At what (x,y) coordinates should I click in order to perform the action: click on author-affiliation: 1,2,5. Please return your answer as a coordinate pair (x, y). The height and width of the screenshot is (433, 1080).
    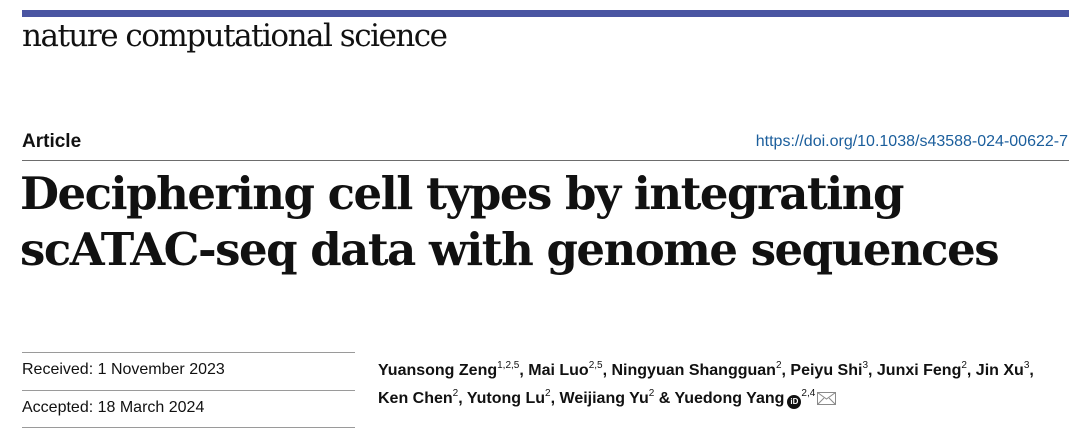
    Looking at the image, I should click on (508, 365).